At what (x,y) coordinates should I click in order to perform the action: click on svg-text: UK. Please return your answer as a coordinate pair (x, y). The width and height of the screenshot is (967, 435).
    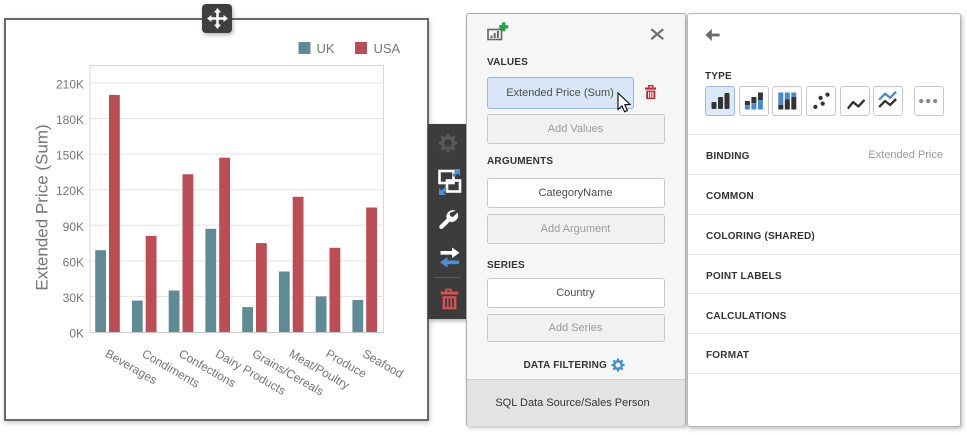
    Looking at the image, I should click on (326, 48).